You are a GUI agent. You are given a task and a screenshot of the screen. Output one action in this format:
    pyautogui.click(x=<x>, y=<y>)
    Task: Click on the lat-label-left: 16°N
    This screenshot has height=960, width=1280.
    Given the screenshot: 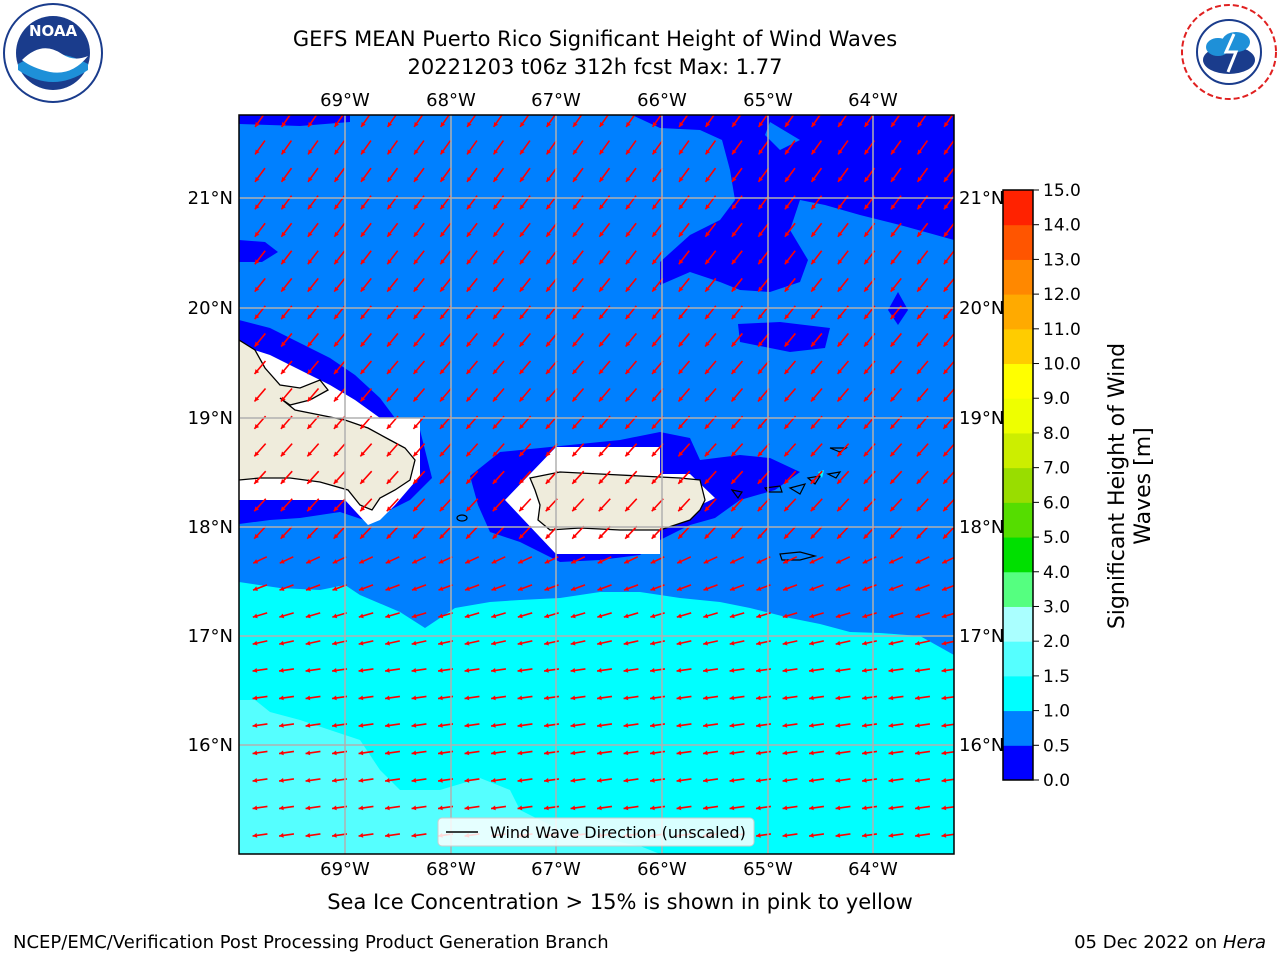 What is the action you would take?
    pyautogui.click(x=210, y=745)
    